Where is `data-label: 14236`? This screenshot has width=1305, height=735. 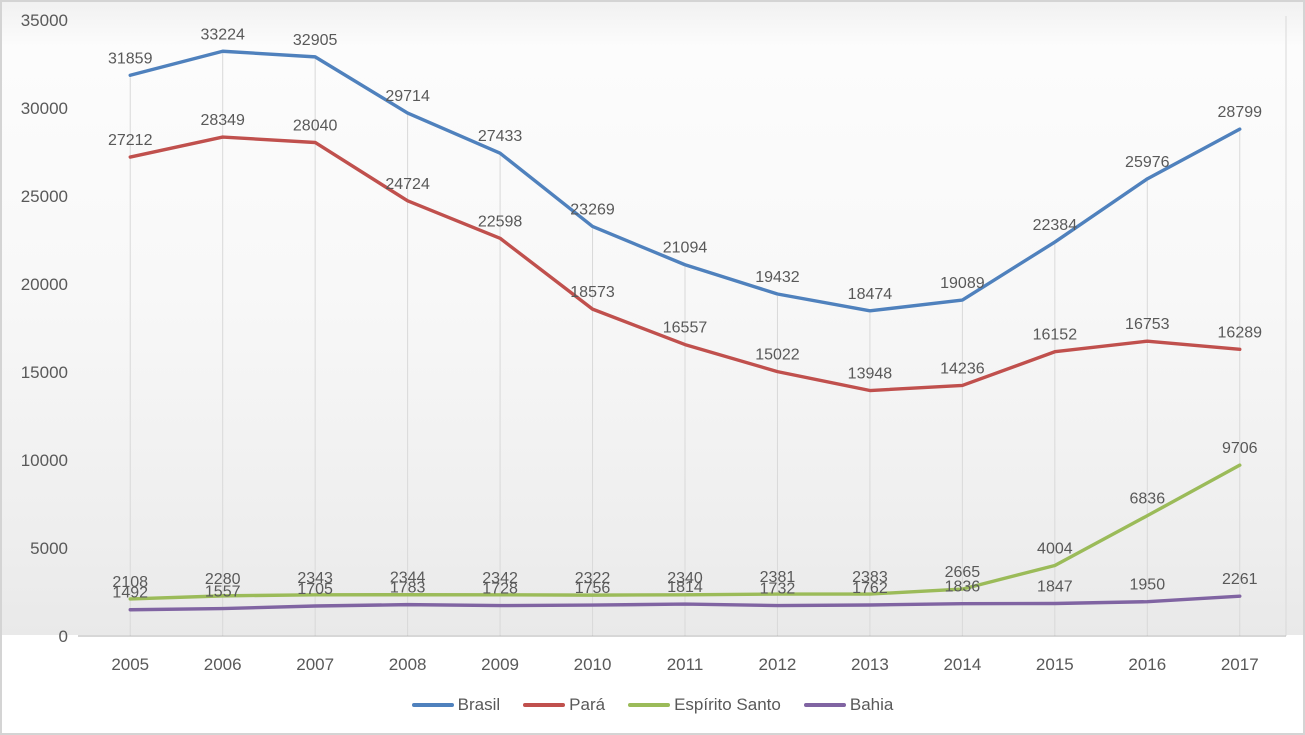 data-label: 14236 is located at coordinates (962, 368).